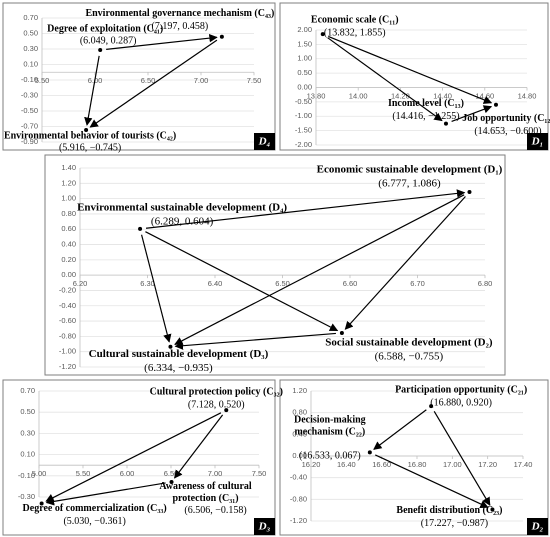 The image size is (550, 537). What do you see at coordinates (537, 527) in the screenshot?
I see `panel-title: D₂` at bounding box center [537, 527].